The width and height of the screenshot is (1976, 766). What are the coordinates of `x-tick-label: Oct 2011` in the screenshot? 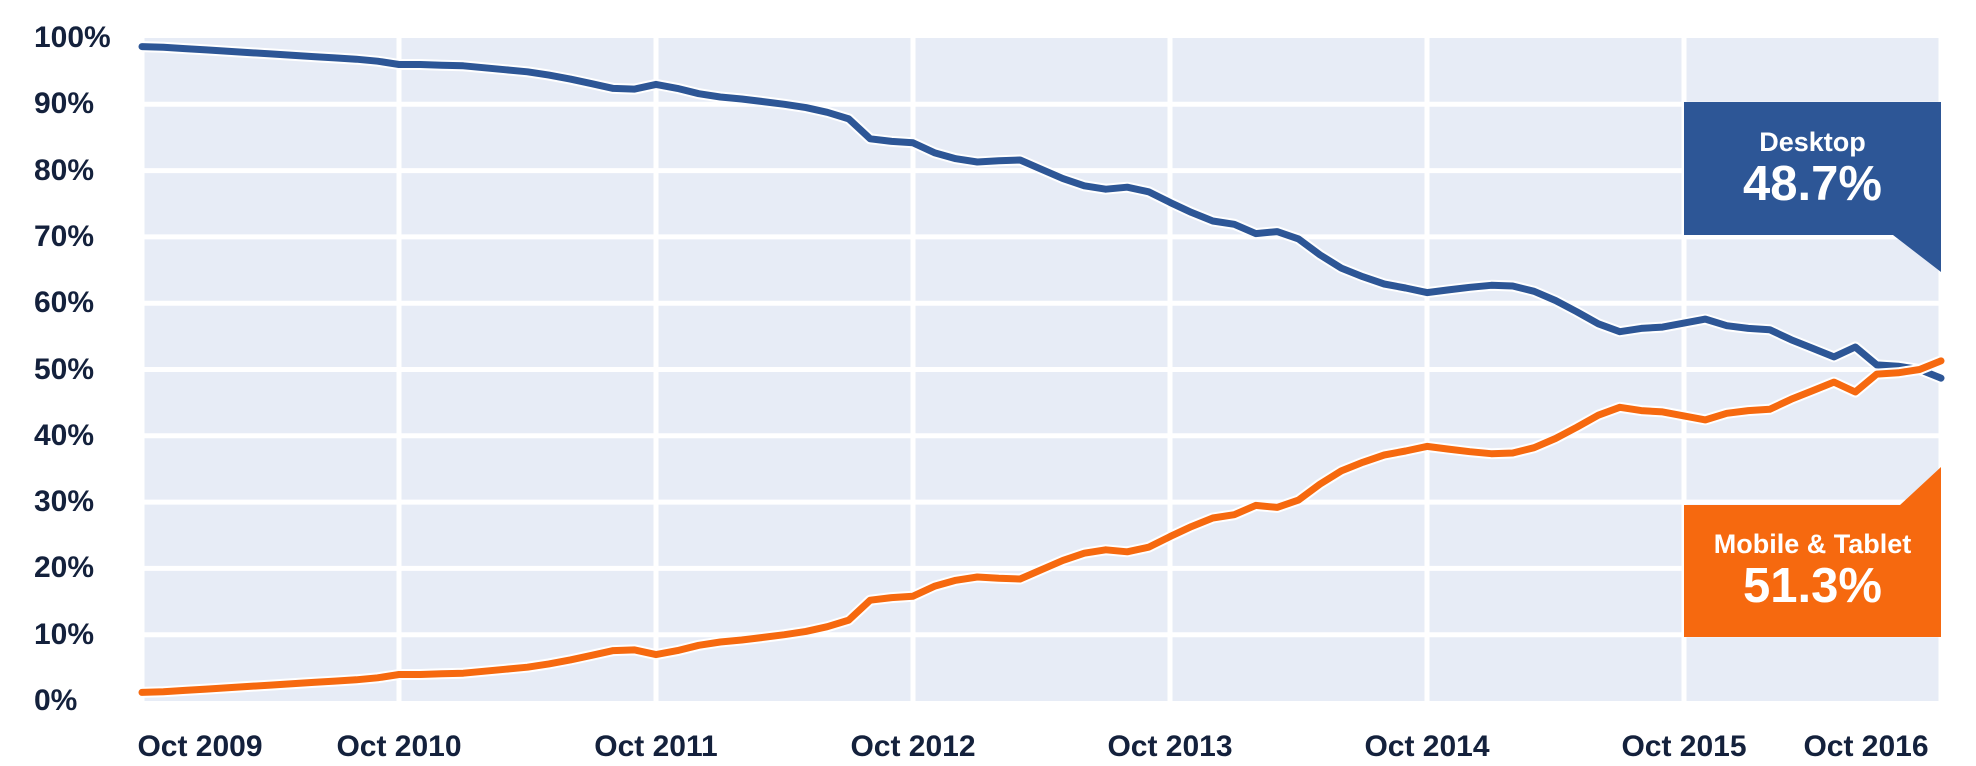 It's located at (656, 746).